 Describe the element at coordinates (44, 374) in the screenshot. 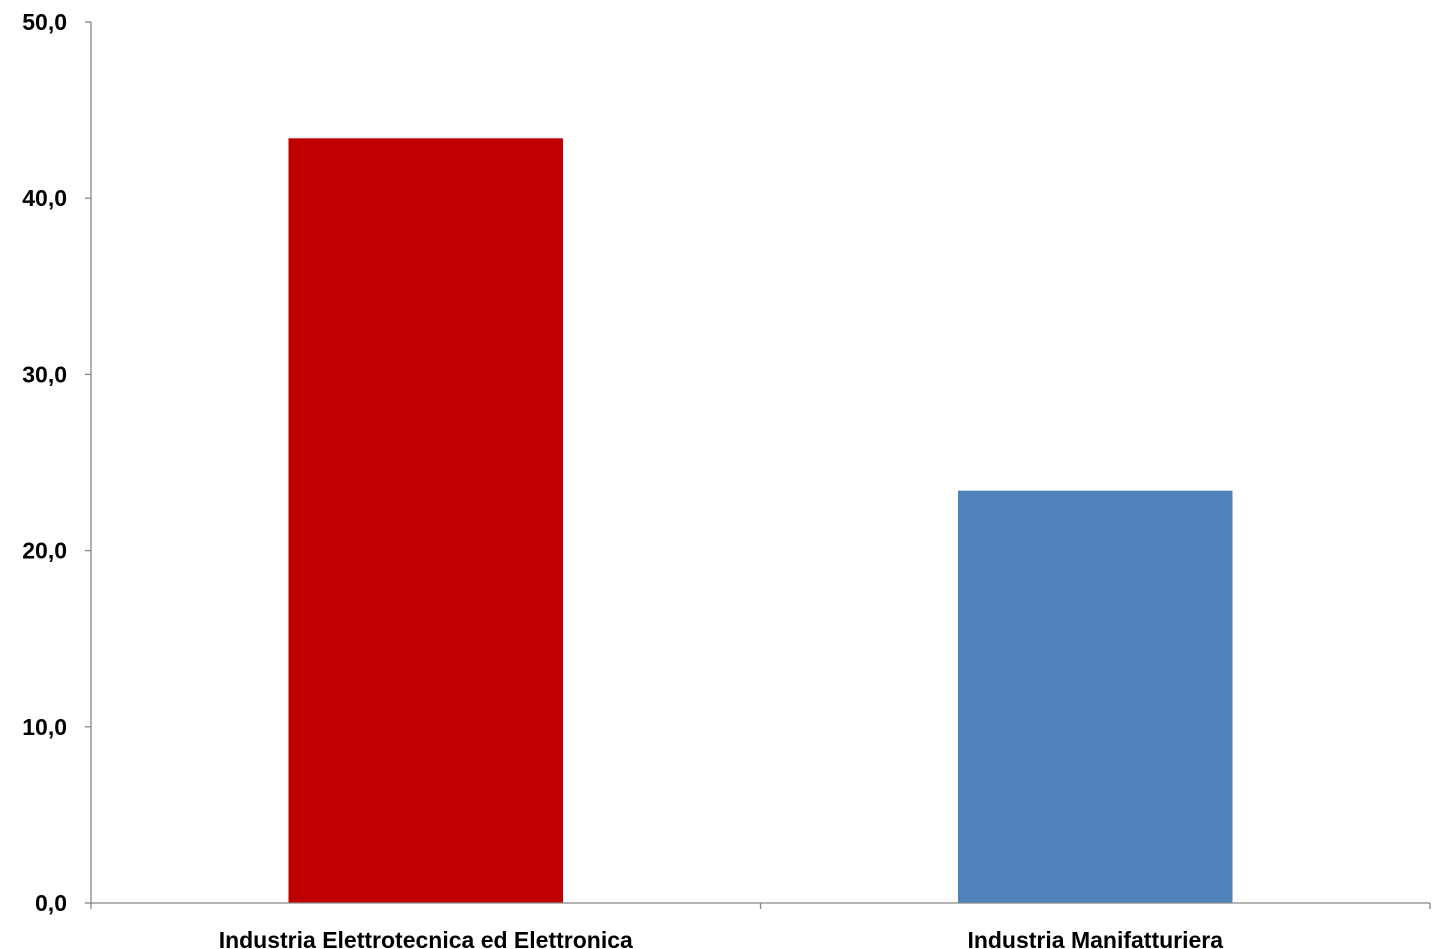

I see `y-tick-label: 30,0` at that location.